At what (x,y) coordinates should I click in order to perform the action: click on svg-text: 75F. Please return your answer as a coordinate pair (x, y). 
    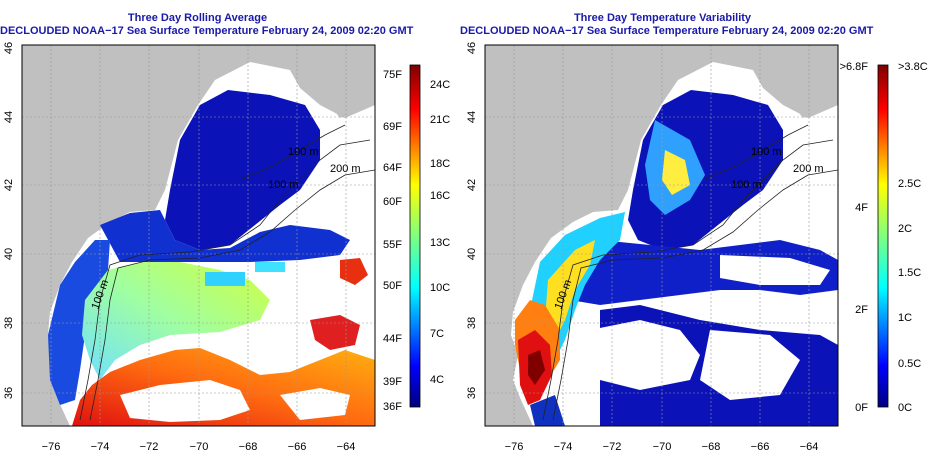
    Looking at the image, I should click on (392, 75).